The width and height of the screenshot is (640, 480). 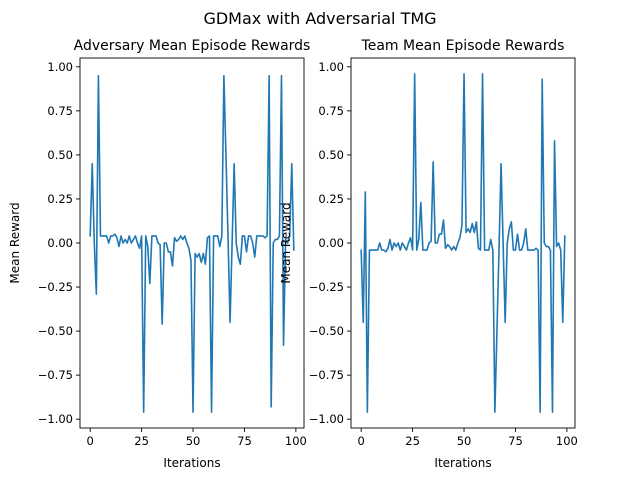 What do you see at coordinates (567, 441) in the screenshot?
I see `team-x-tick-label: 100` at bounding box center [567, 441].